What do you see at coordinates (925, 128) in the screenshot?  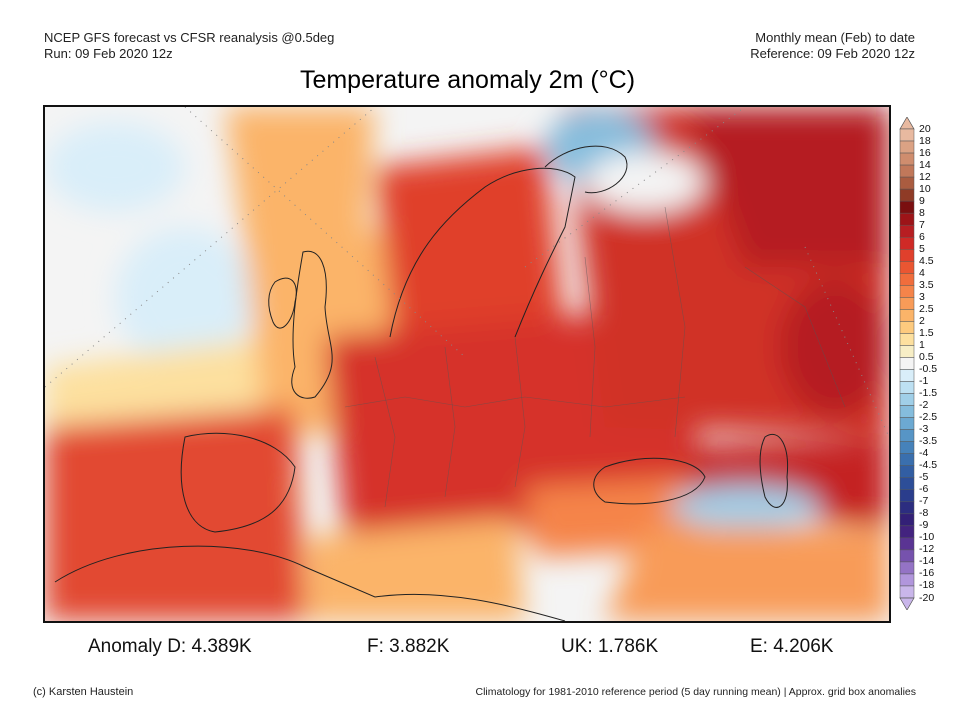 I see `colorbar-tick-label: 20` at bounding box center [925, 128].